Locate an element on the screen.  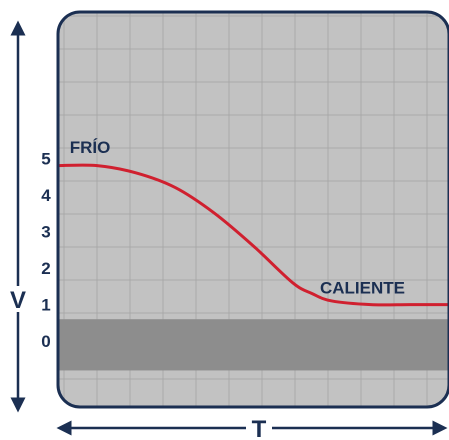
y-tick-label: 1 is located at coordinates (45, 305).